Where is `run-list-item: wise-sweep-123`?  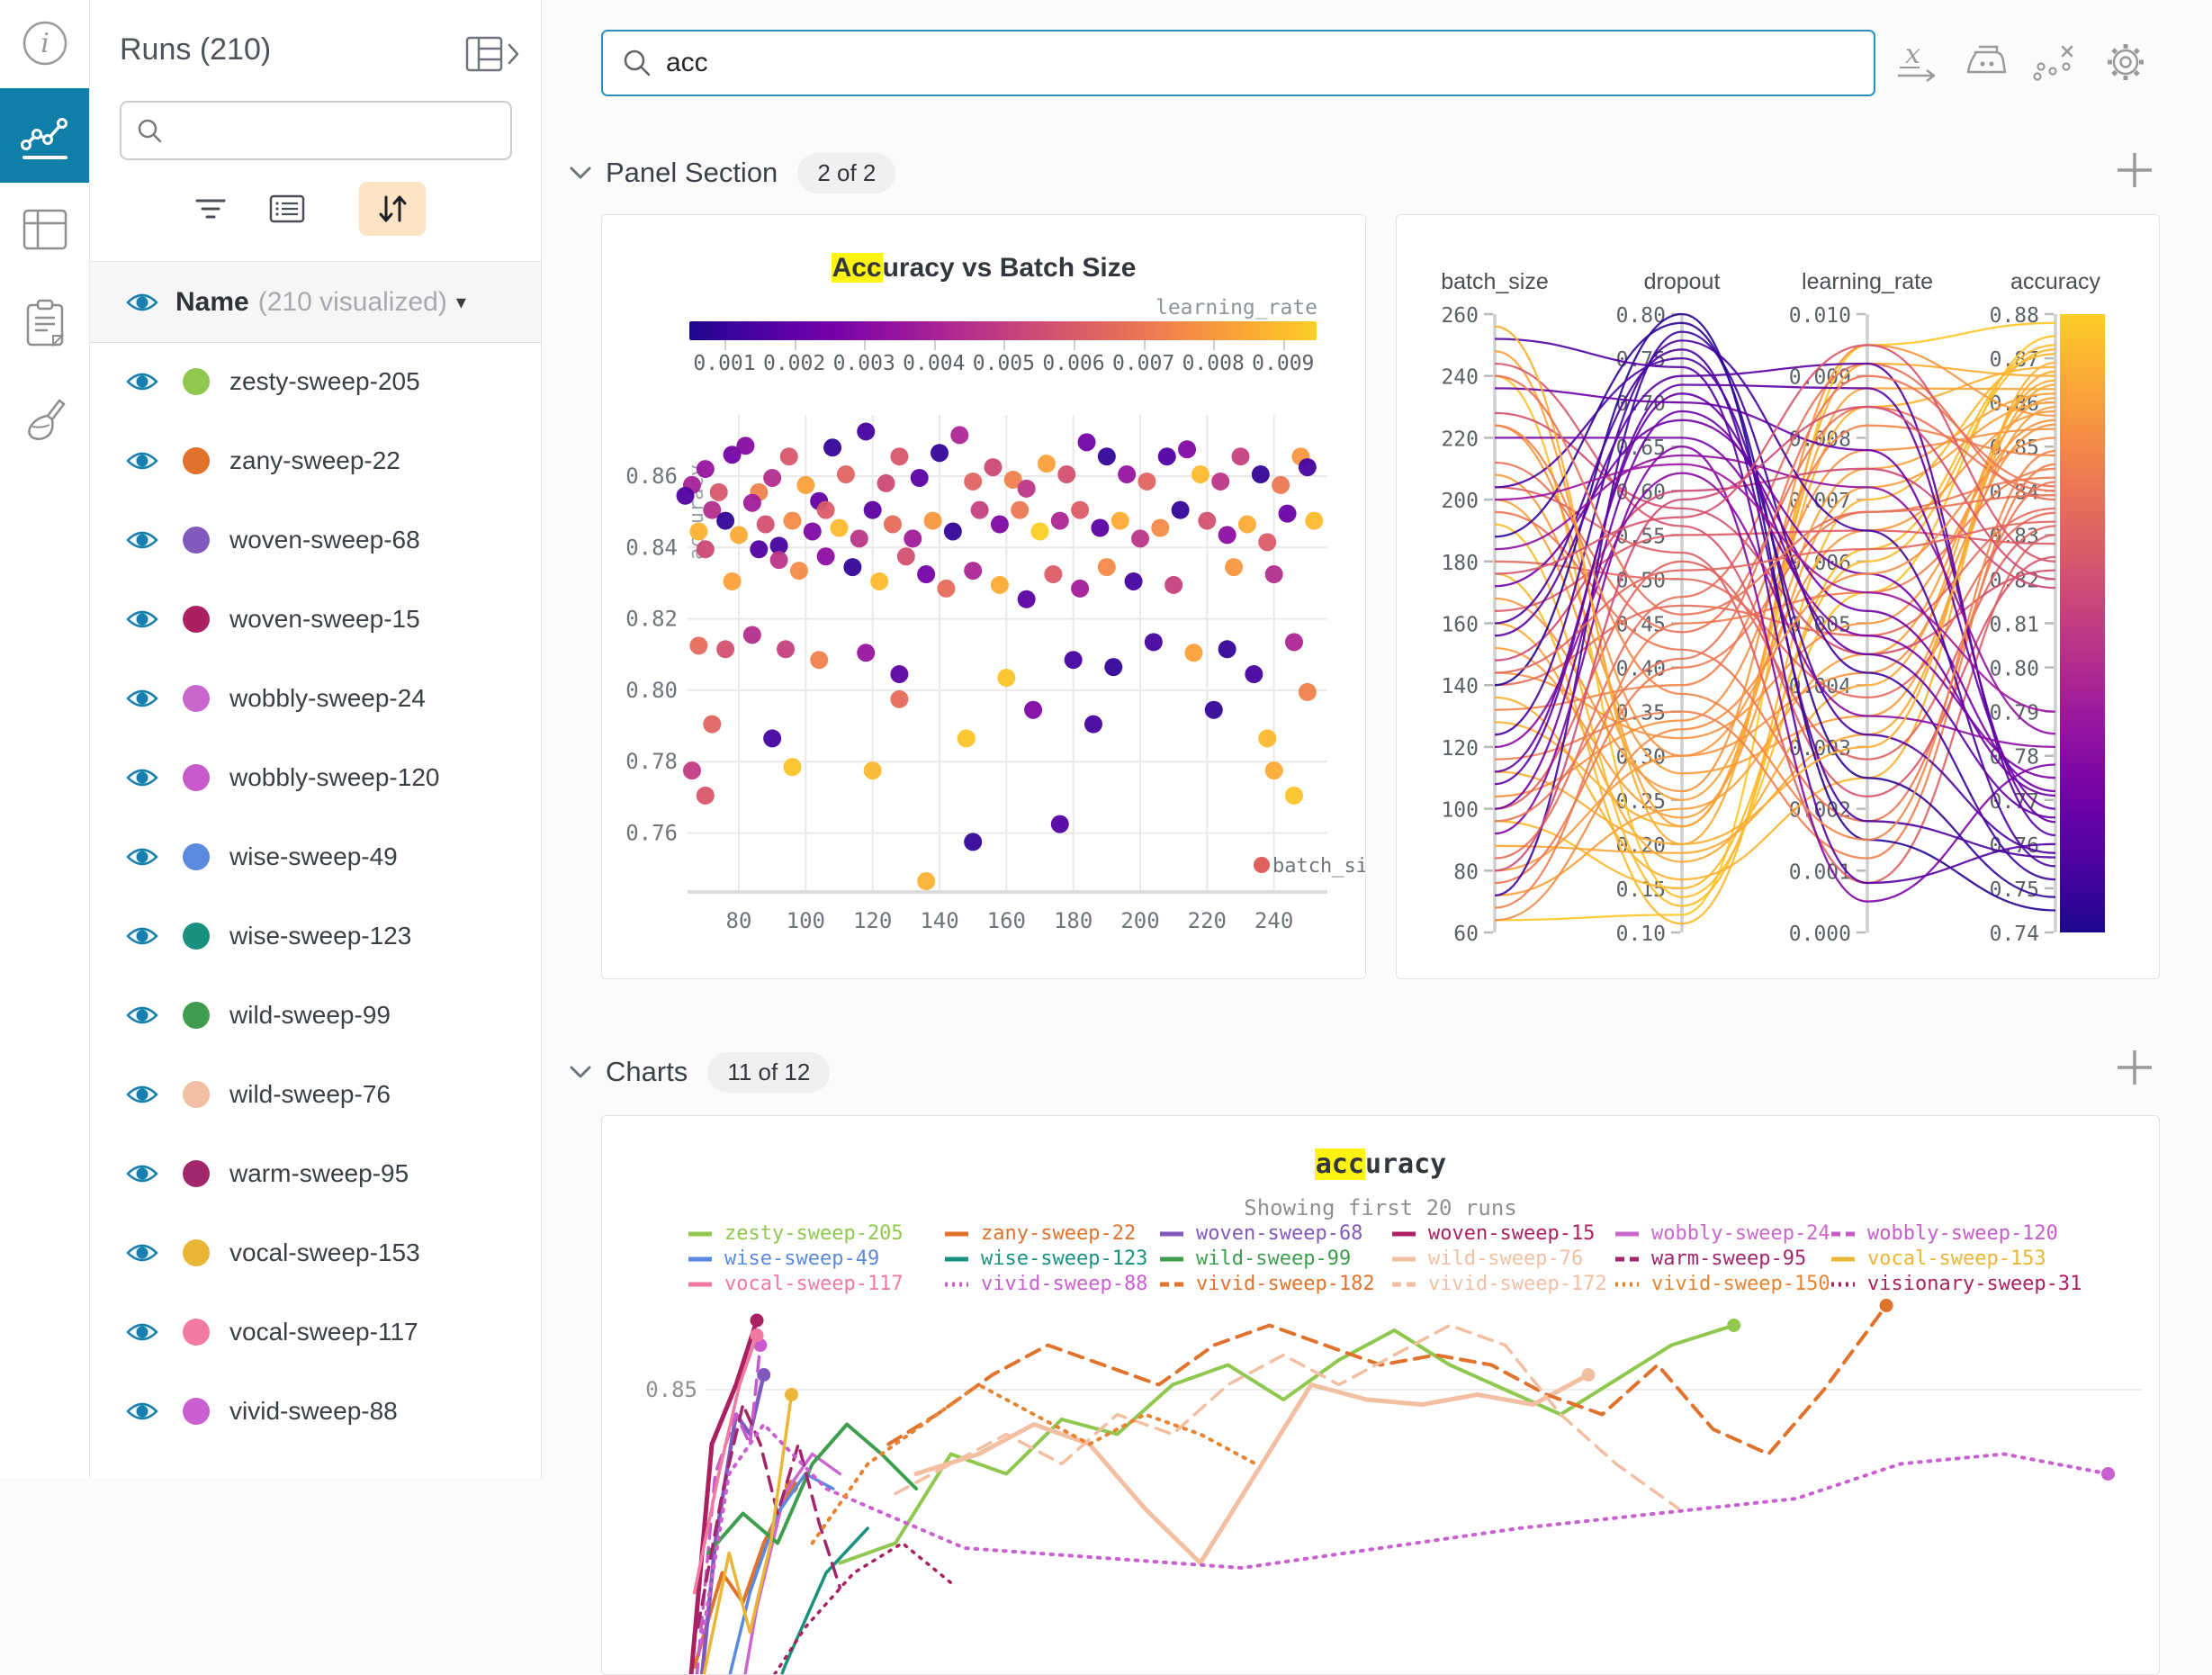
run-list-item: wise-sweep-123 is located at coordinates (315, 936).